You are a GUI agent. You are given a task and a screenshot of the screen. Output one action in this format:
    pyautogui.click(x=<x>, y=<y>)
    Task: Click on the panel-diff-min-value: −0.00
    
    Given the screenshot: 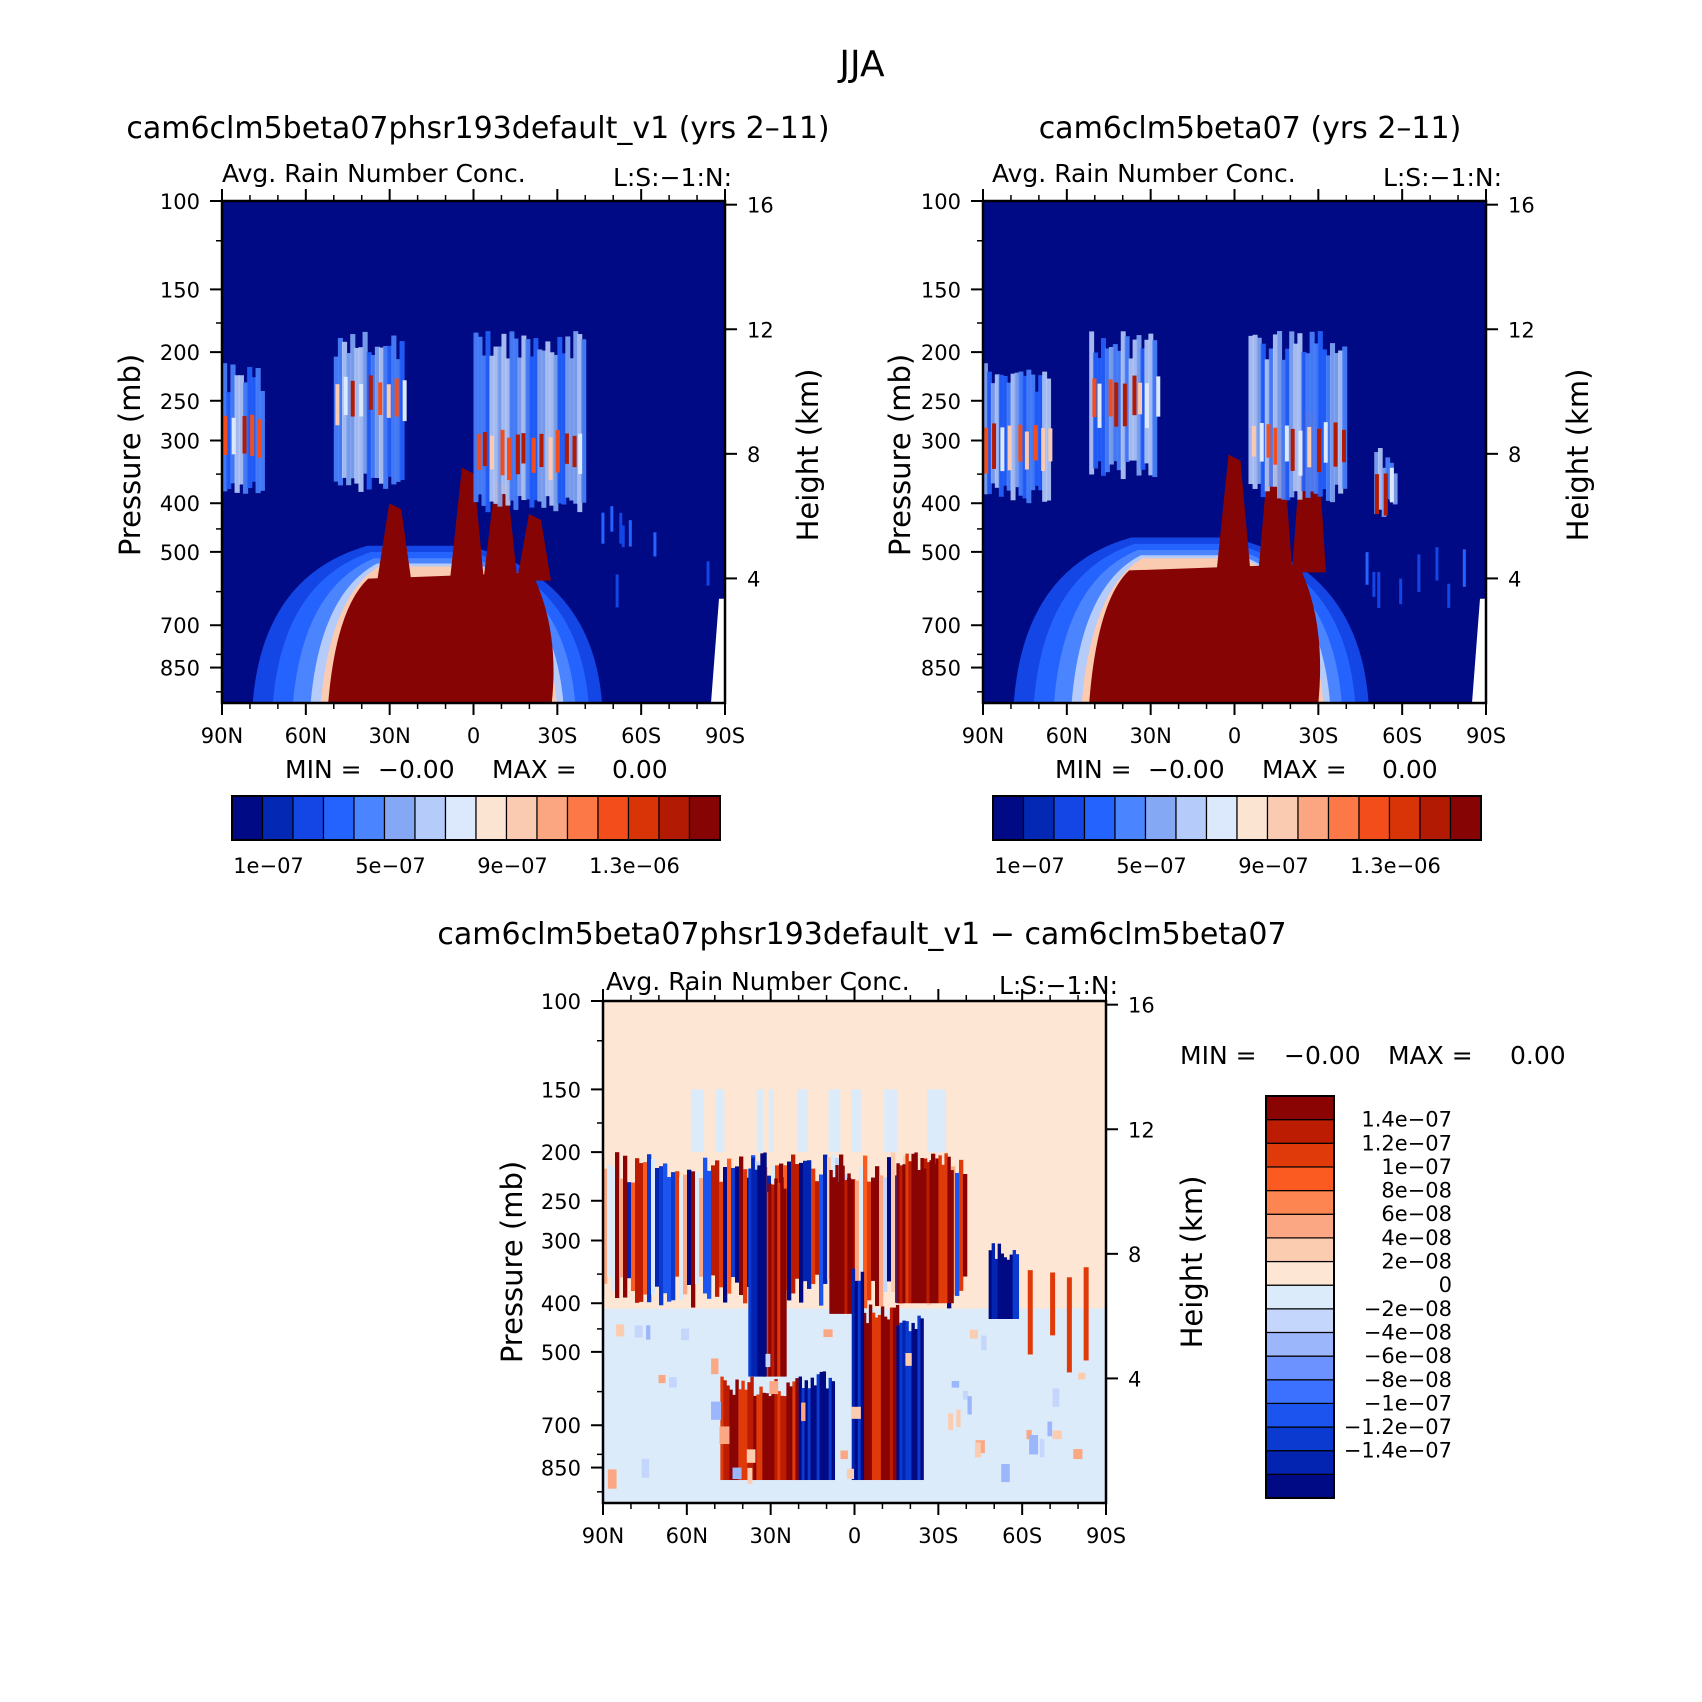 What is the action you would take?
    pyautogui.click(x=1322, y=1055)
    